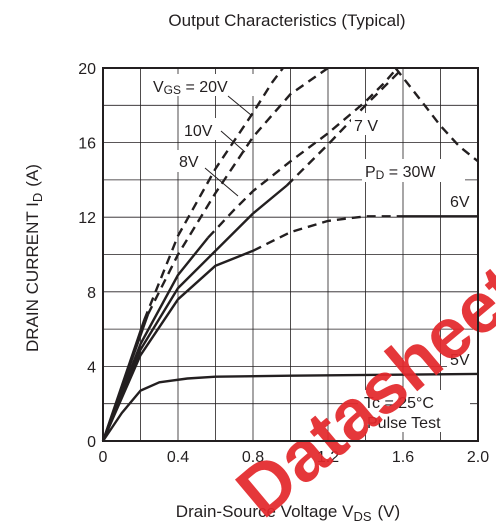 This screenshot has width=496, height=527. What do you see at coordinates (389, 511) in the screenshot?
I see `x-axis-title-unit: (V)` at bounding box center [389, 511].